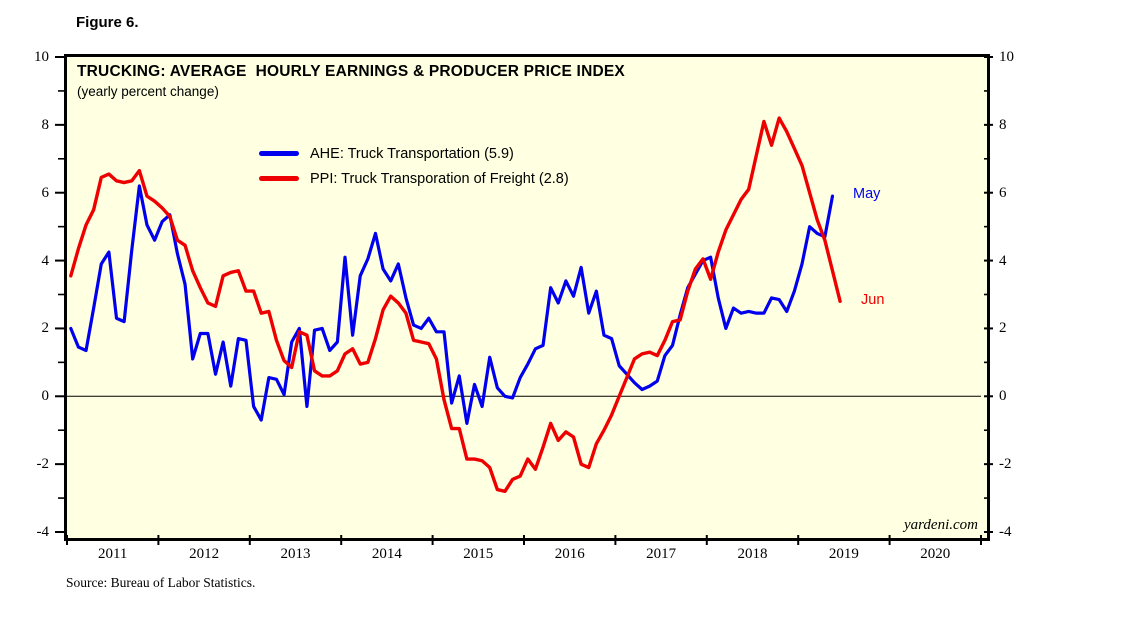 This screenshot has width=1138, height=621. I want to click on y-axis-tick-label-right: 2, so click(1003, 328).